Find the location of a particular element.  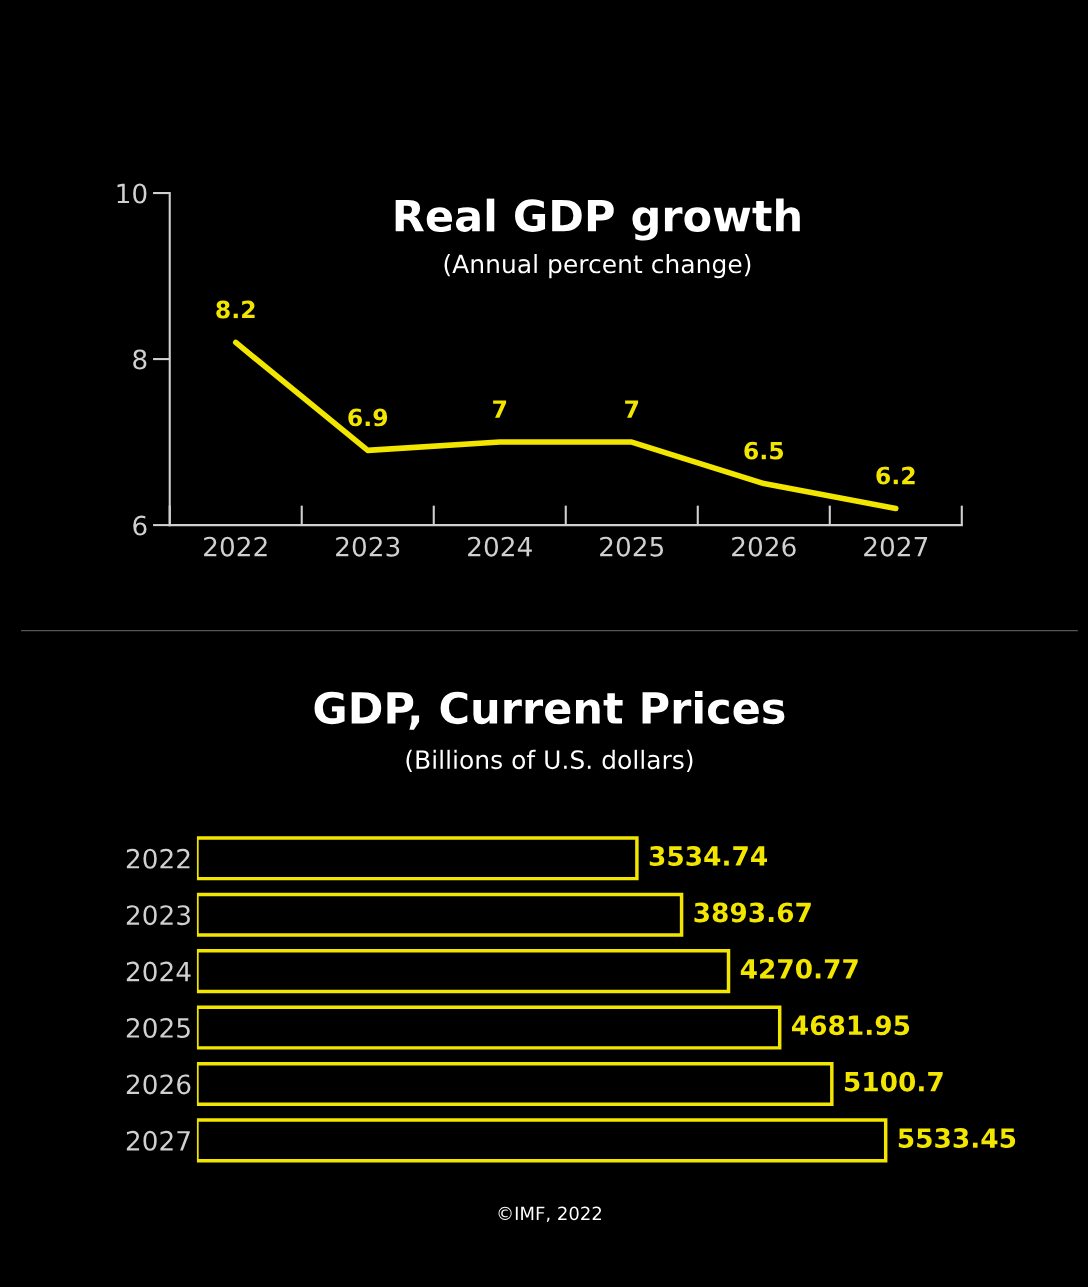

data-label: 4681.95 is located at coordinates (851, 1025).